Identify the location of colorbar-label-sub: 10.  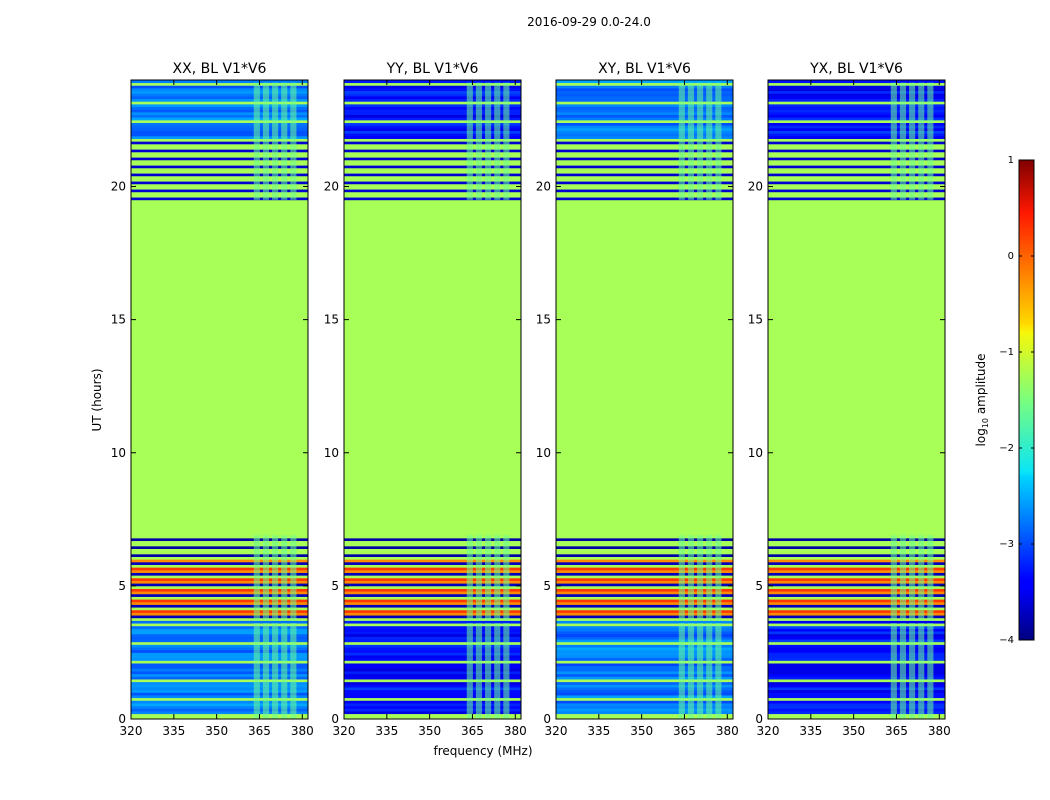
(985, 423).